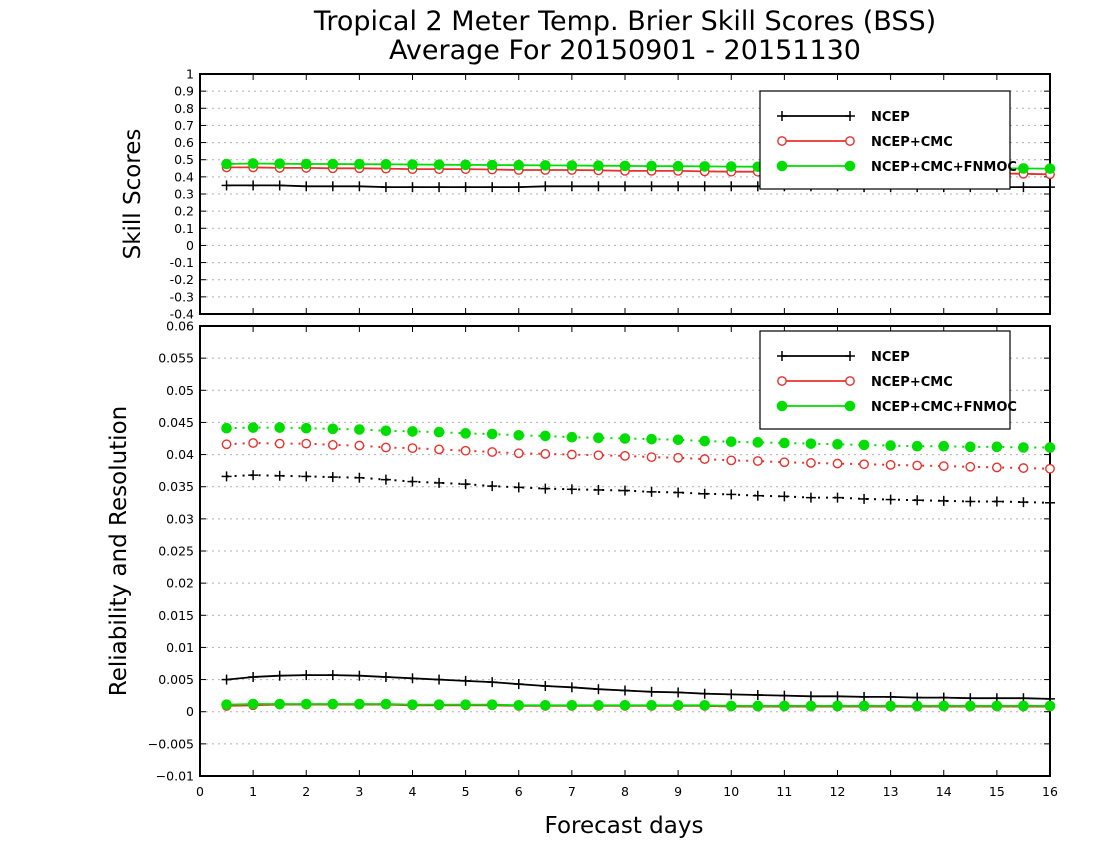  Describe the element at coordinates (180, 647) in the screenshot. I see `y-tick-label: 0.01` at that location.